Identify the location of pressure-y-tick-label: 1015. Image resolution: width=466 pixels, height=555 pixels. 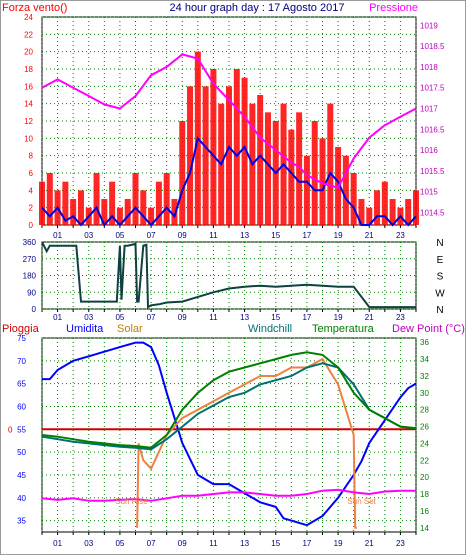
(429, 192).